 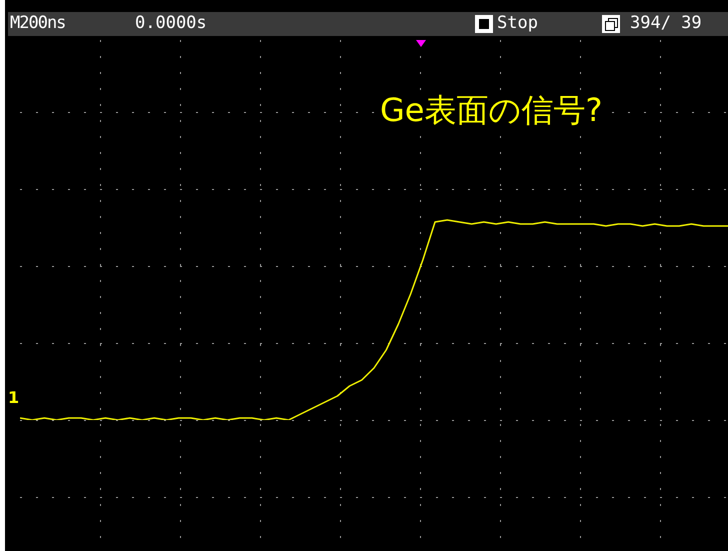 What do you see at coordinates (38, 23) in the screenshot?
I see `text: M200ns` at bounding box center [38, 23].